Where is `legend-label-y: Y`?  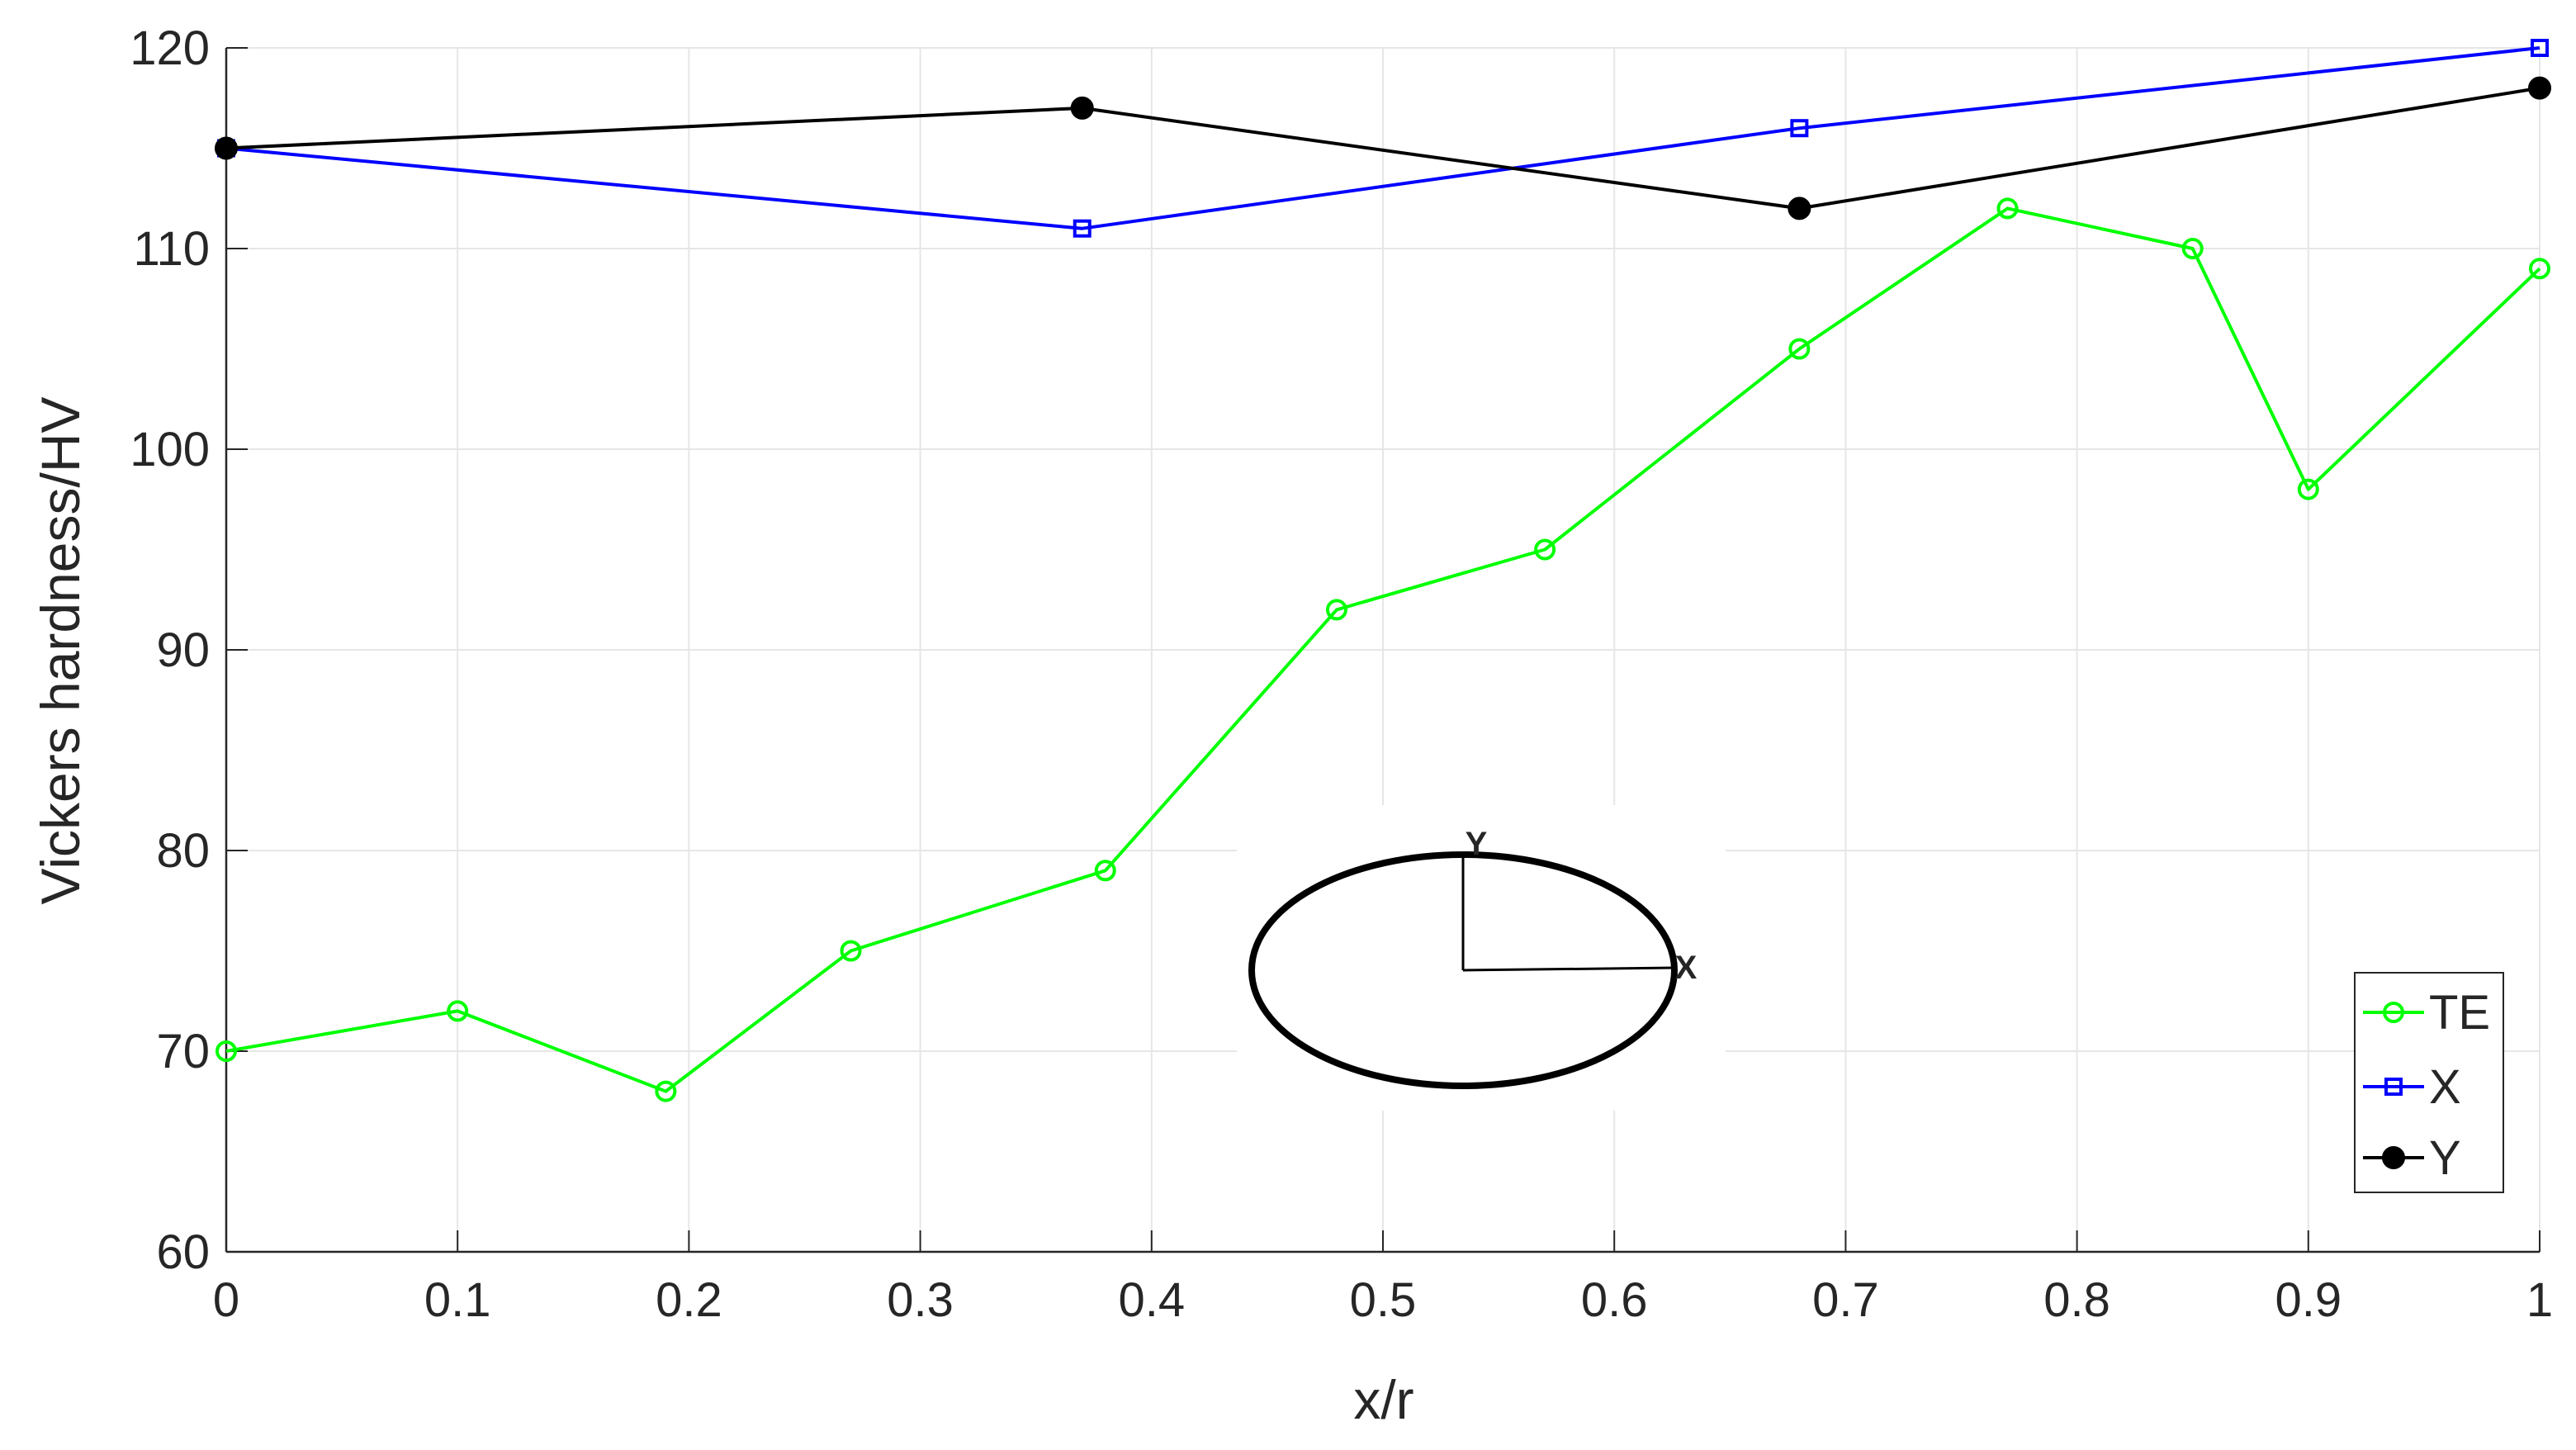
legend-label-y: Y is located at coordinates (2445, 1158).